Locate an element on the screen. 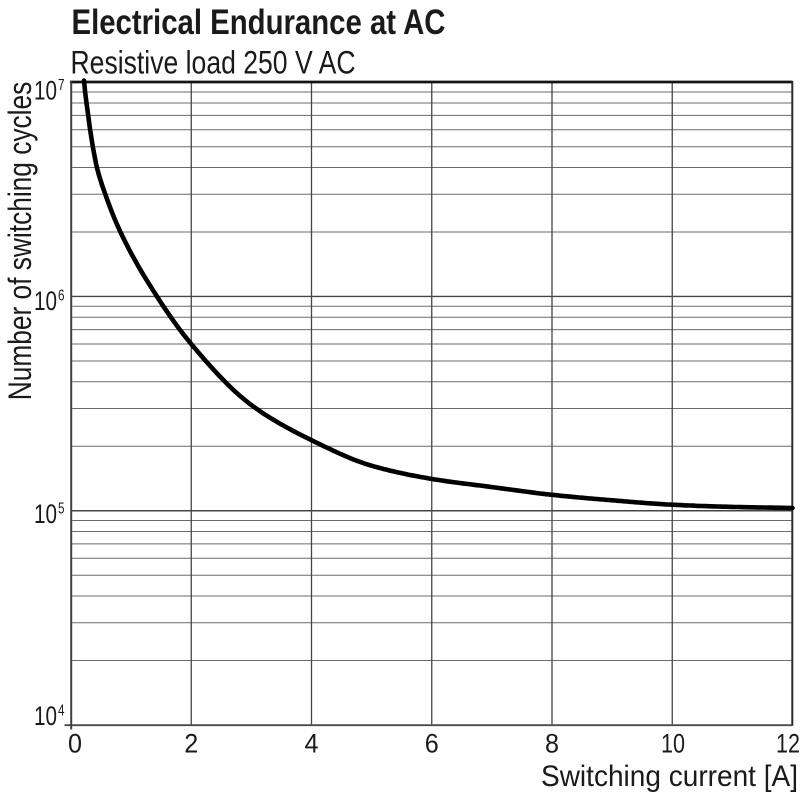 The height and width of the screenshot is (800, 800). svg-text: Electrical Endurance at AC is located at coordinates (259, 22).